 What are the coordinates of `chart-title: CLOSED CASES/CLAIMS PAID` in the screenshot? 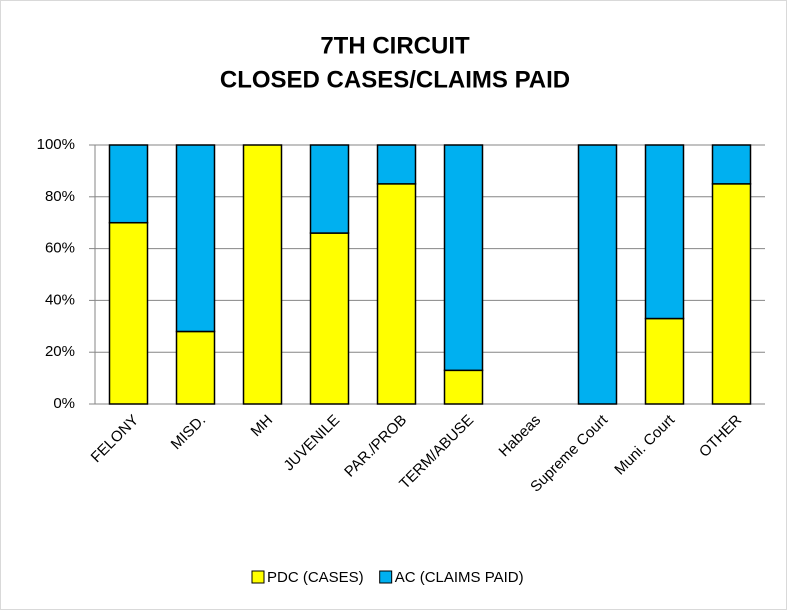 It's located at (395, 79).